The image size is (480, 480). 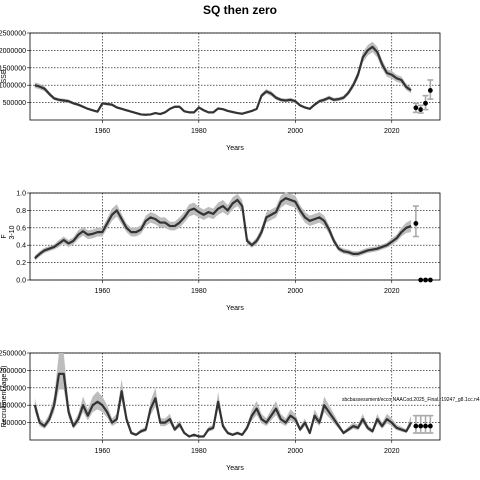 I want to click on y-axis-title: F, so click(x=4, y=236).